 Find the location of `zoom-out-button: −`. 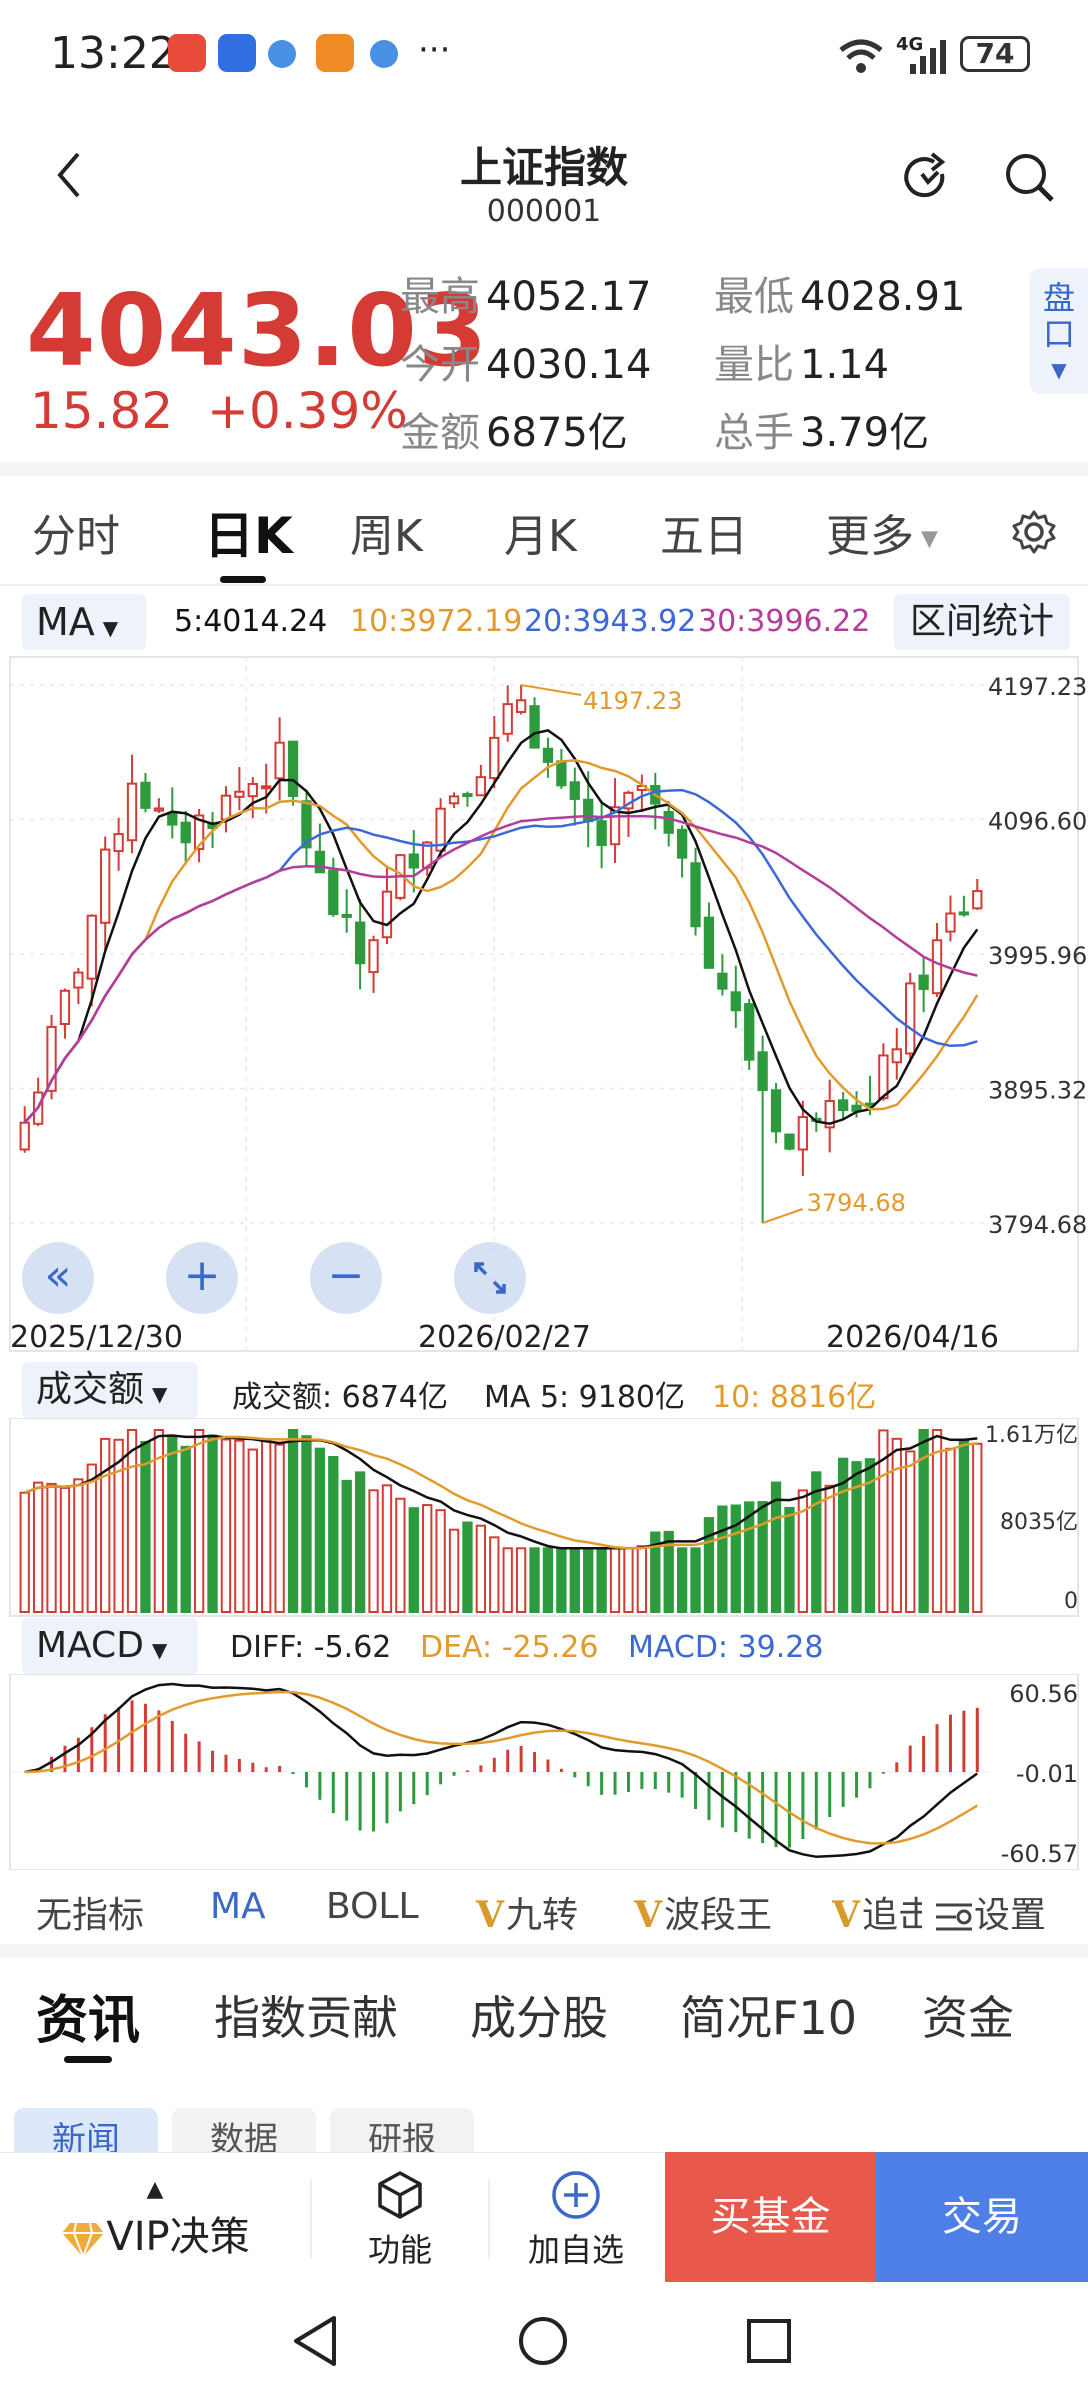

zoom-out-button: − is located at coordinates (346, 1278).